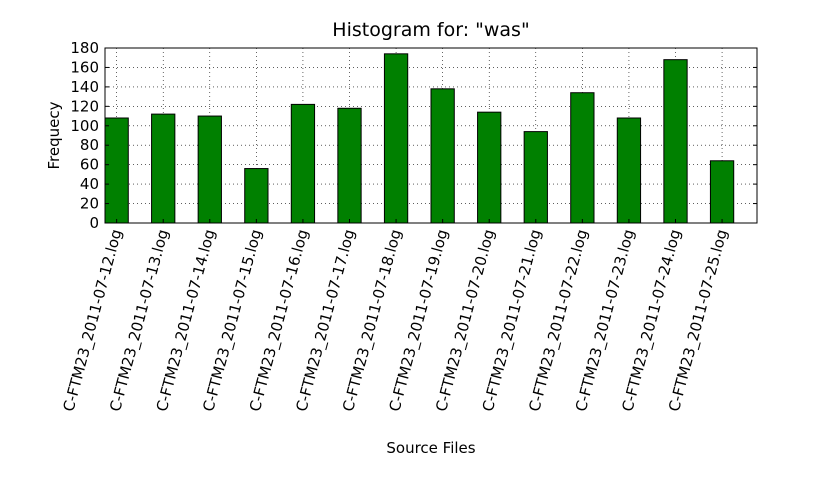 The height and width of the screenshot is (480, 840). I want to click on y-tick-label: 0, so click(94, 223).